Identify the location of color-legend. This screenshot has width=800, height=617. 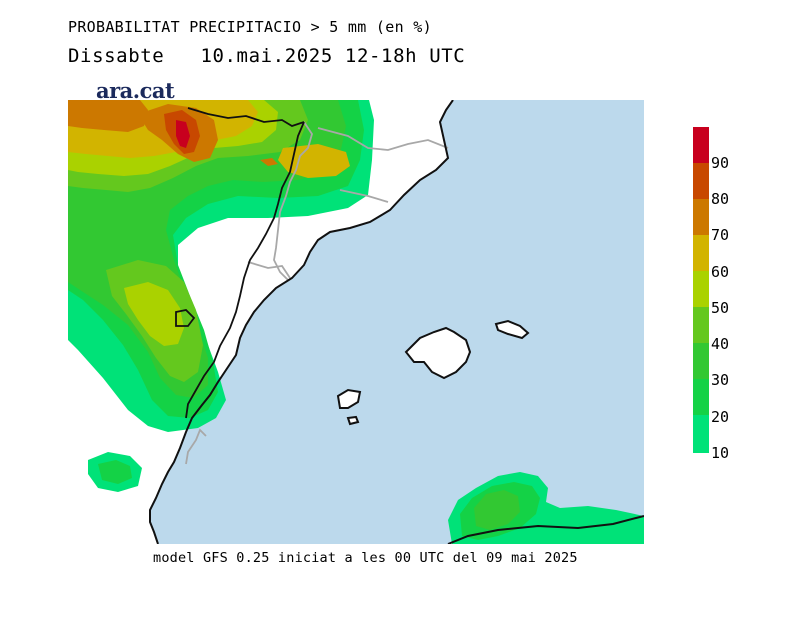
(701, 290).